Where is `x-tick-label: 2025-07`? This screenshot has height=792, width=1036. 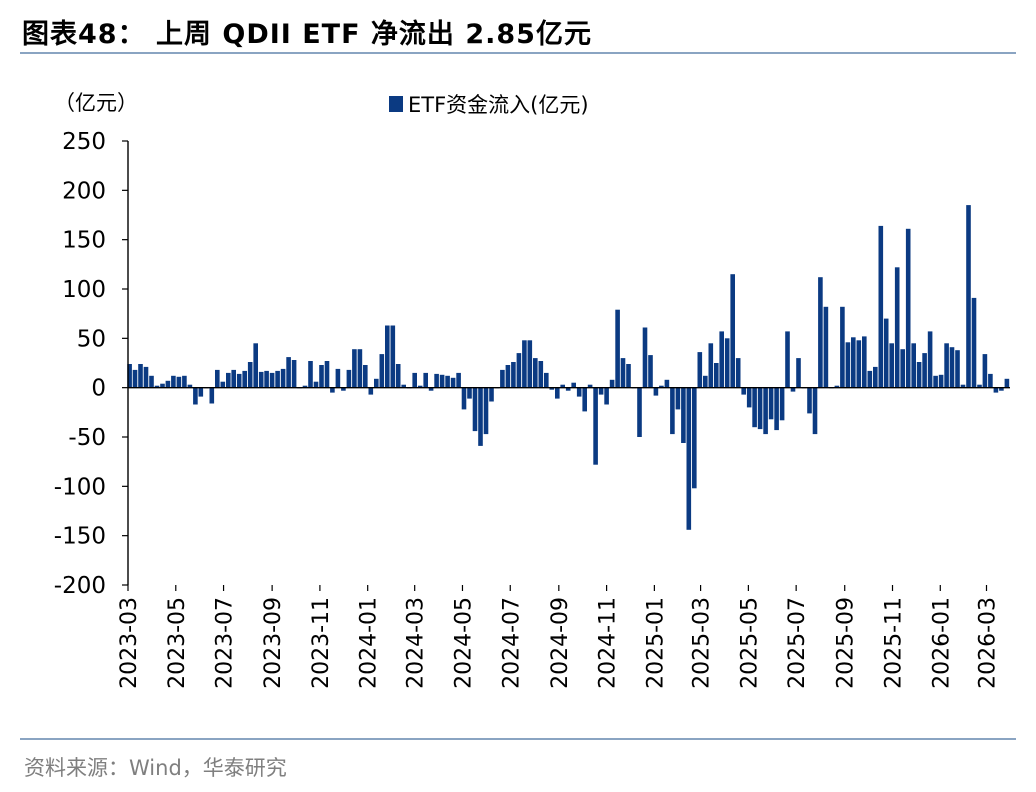 x-tick-label: 2025-07 is located at coordinates (797, 643).